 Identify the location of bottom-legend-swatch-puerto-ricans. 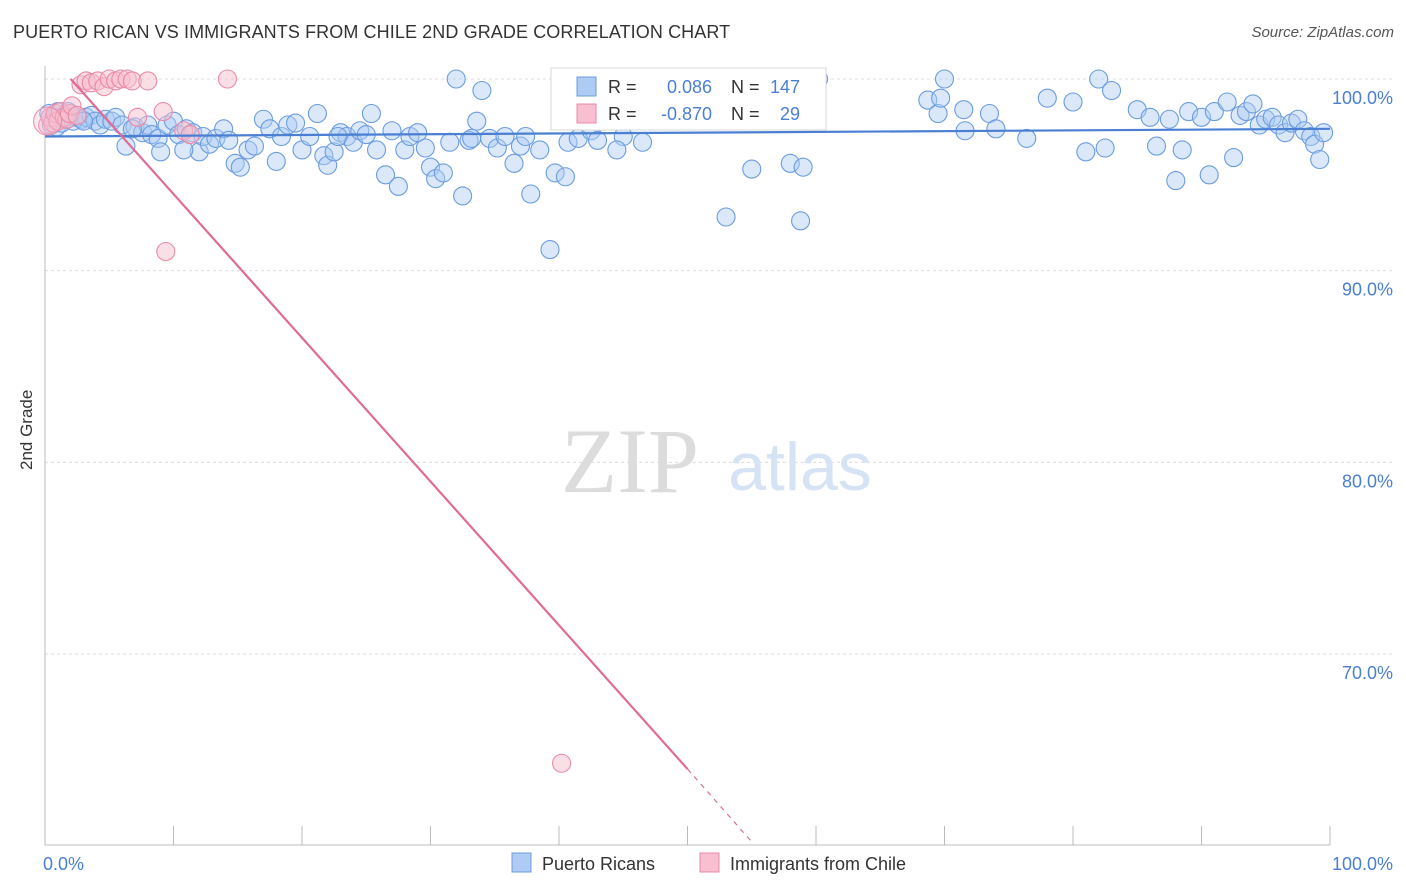
(521, 862).